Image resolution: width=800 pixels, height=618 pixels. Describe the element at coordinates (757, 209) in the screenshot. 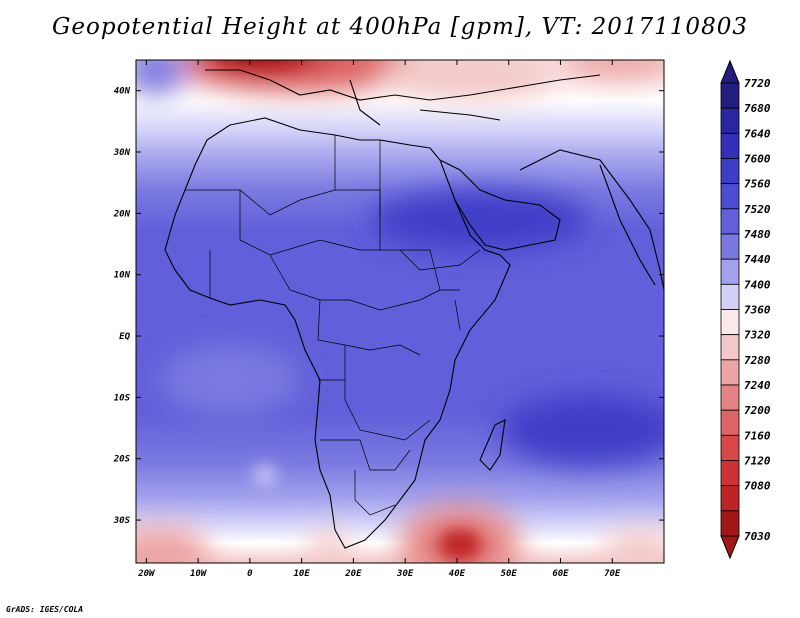

I see `colorbar-label: 7520` at that location.